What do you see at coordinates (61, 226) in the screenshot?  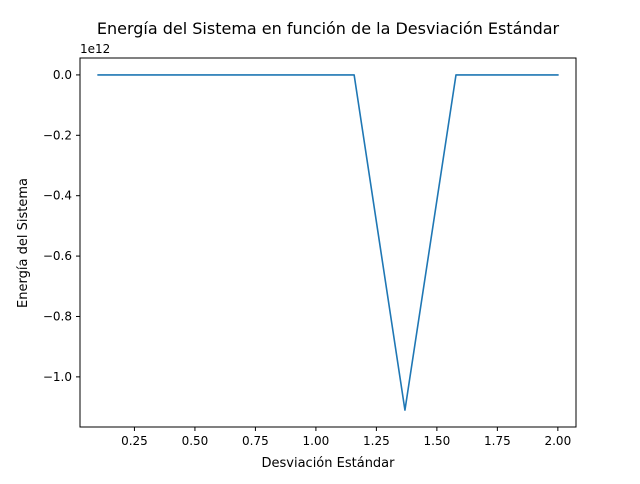 I see `y-axis-ticks: 0.0 −0.2 −0.4 −0.6 −0.8 −1.0` at bounding box center [61, 226].